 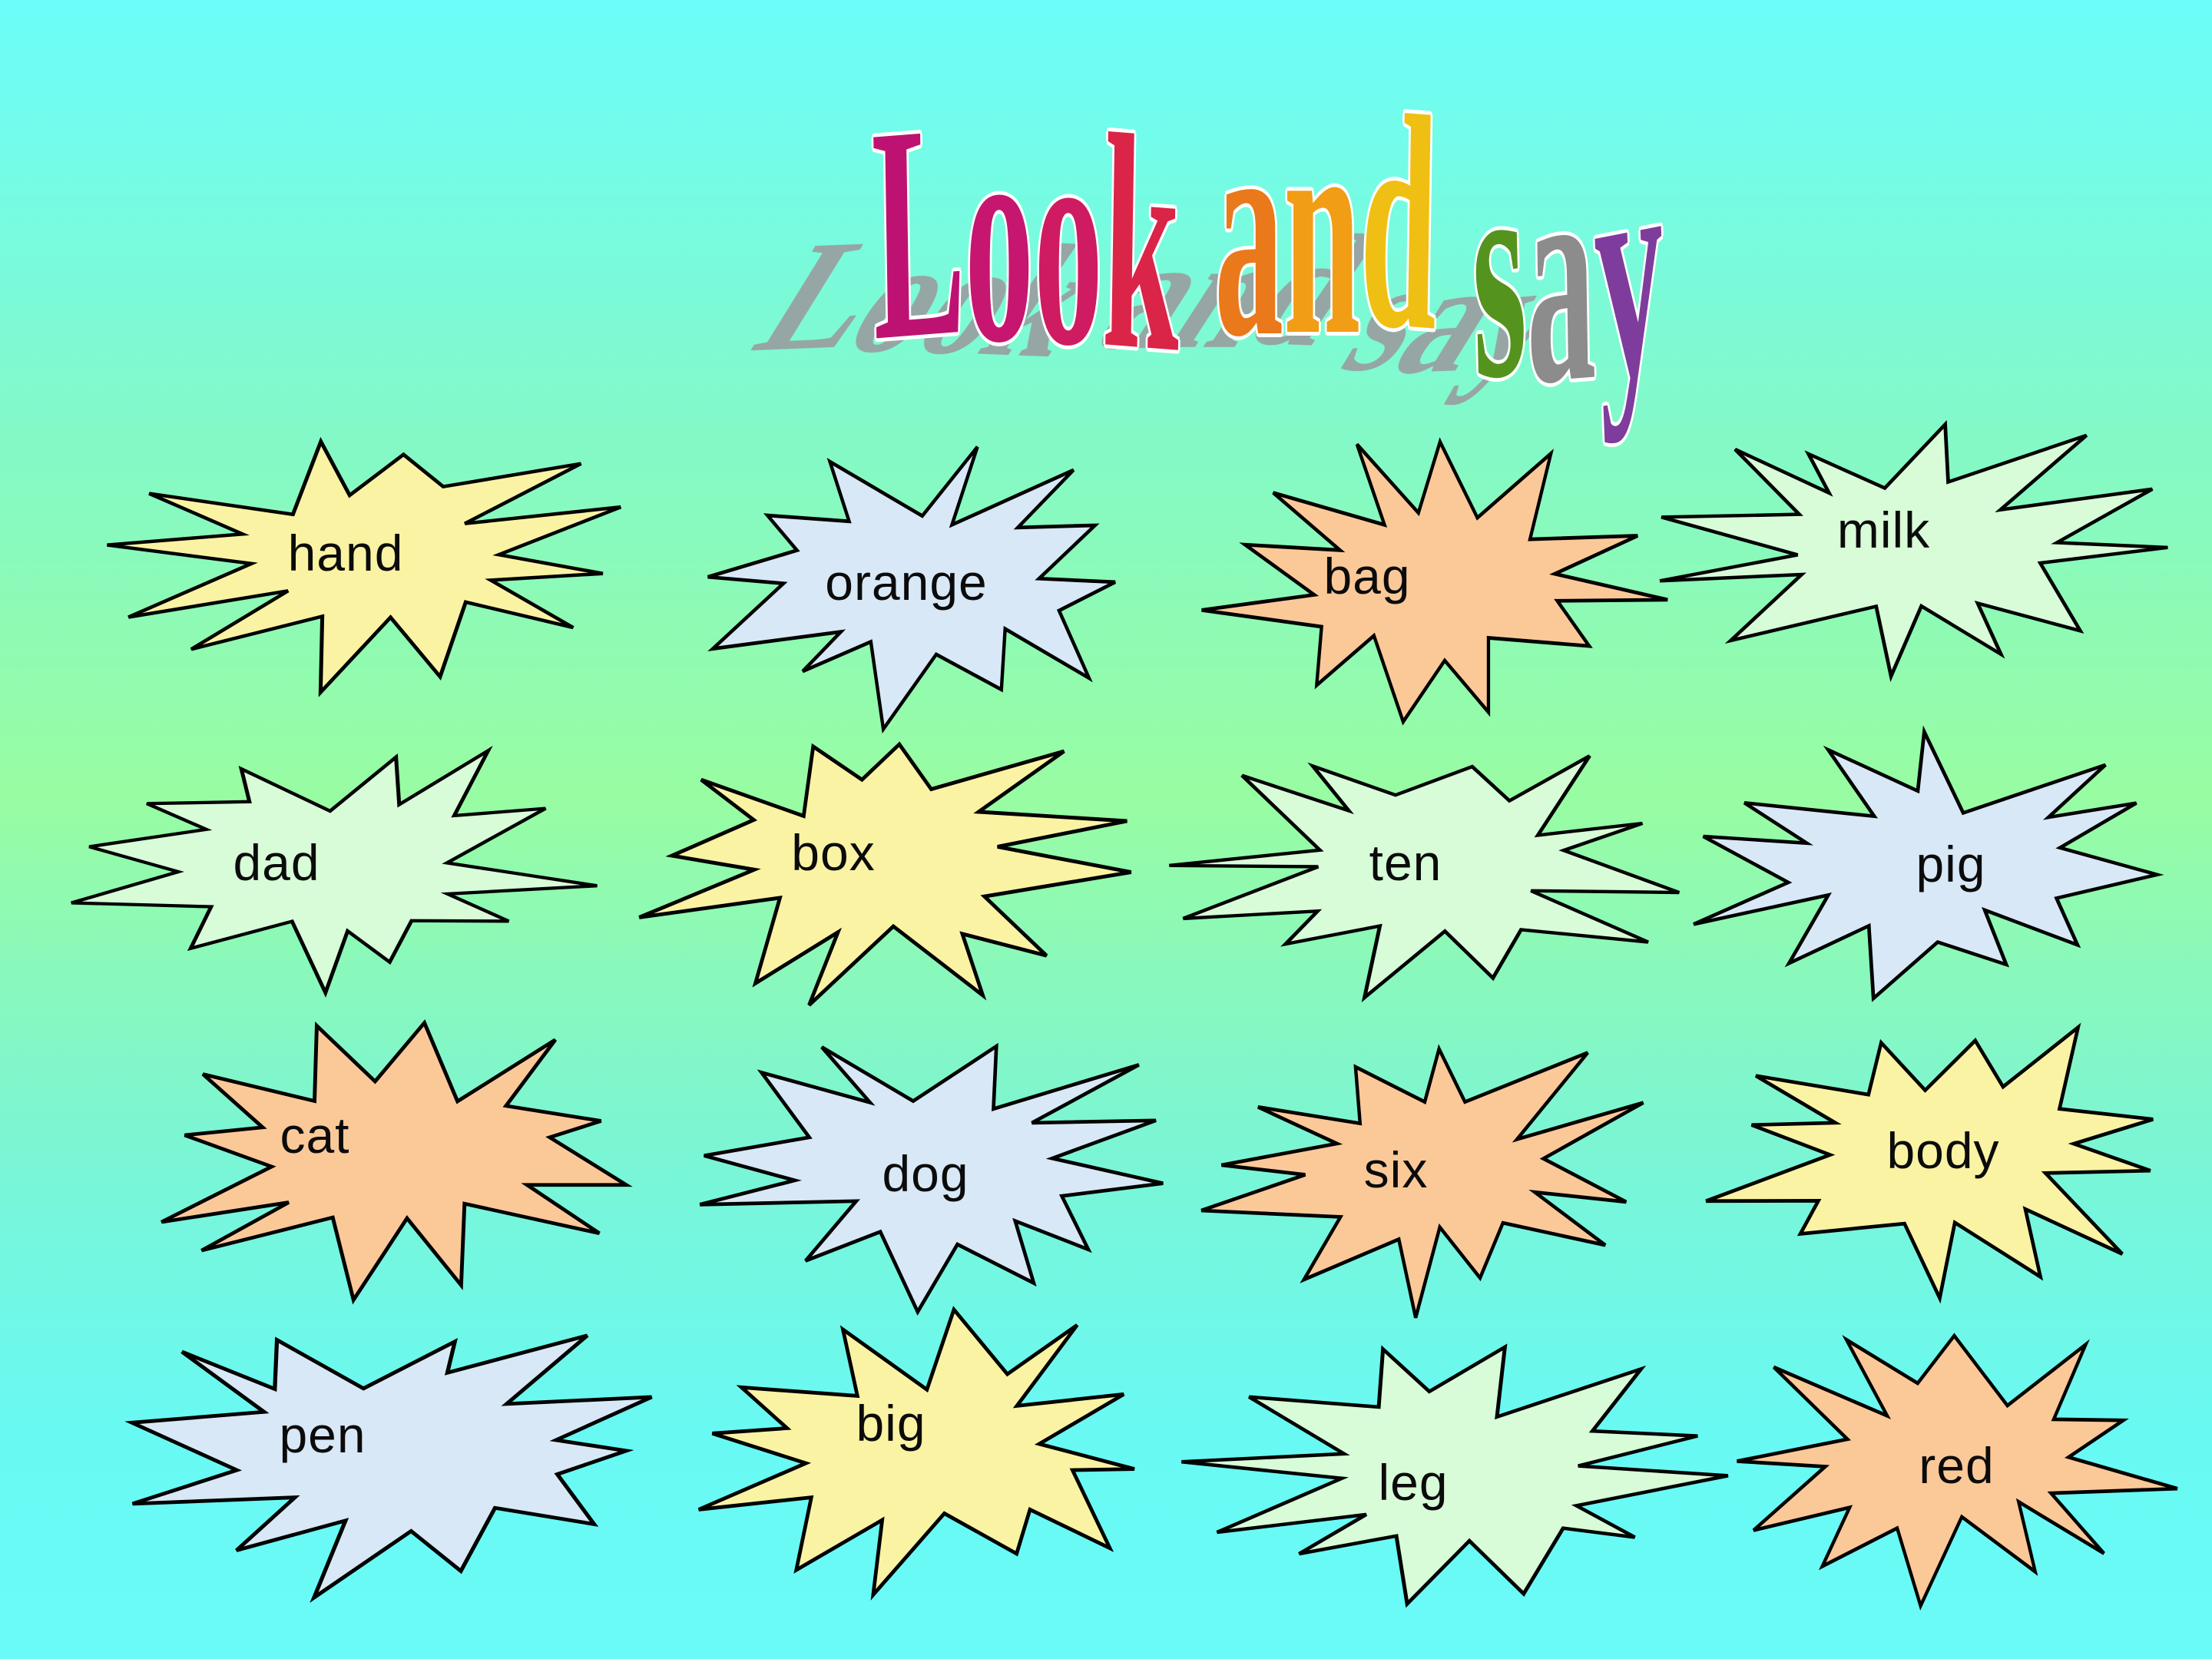 I want to click on word-card-pen: pen, so click(x=395, y=1450).